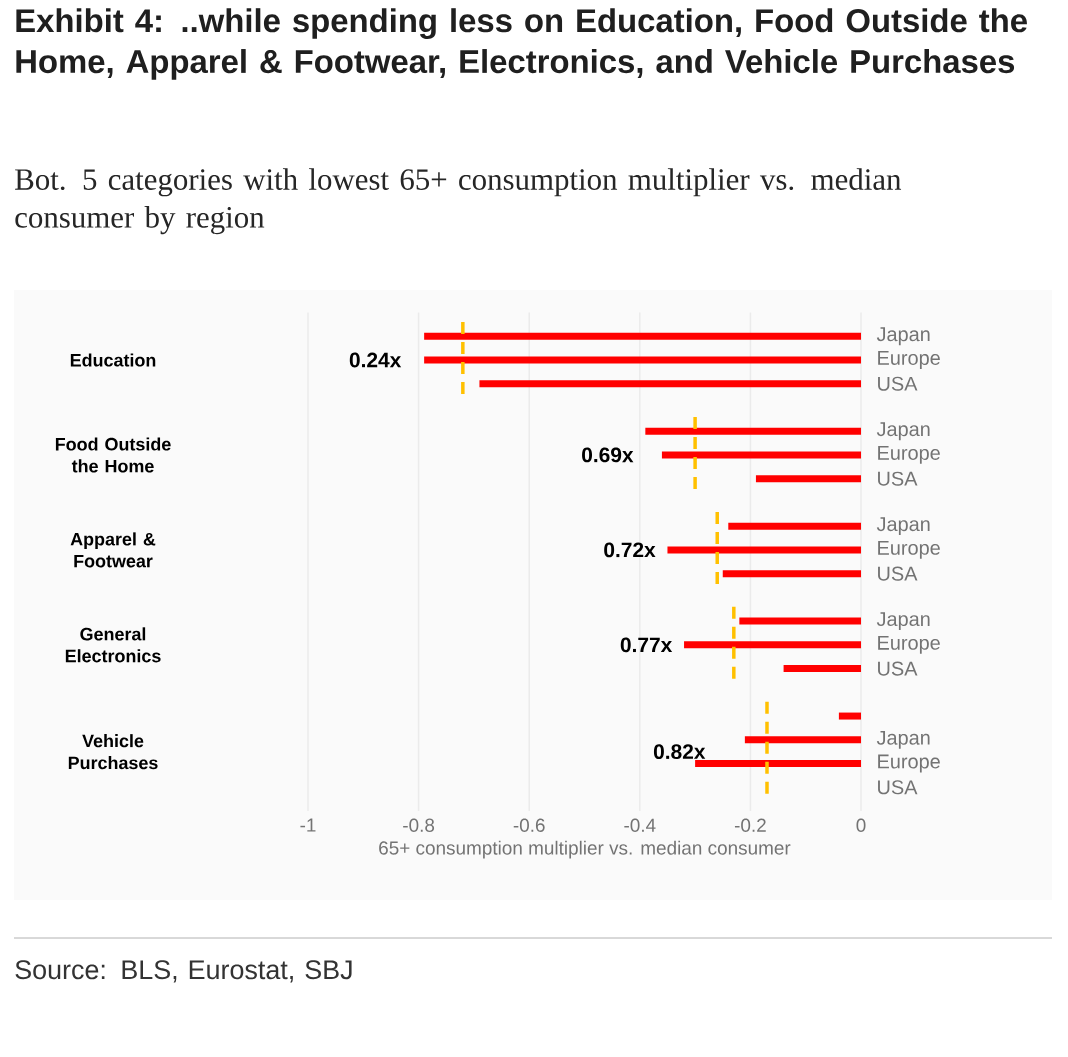 The image size is (1068, 1057). I want to click on x-tick-label: -0.8, so click(419, 825).